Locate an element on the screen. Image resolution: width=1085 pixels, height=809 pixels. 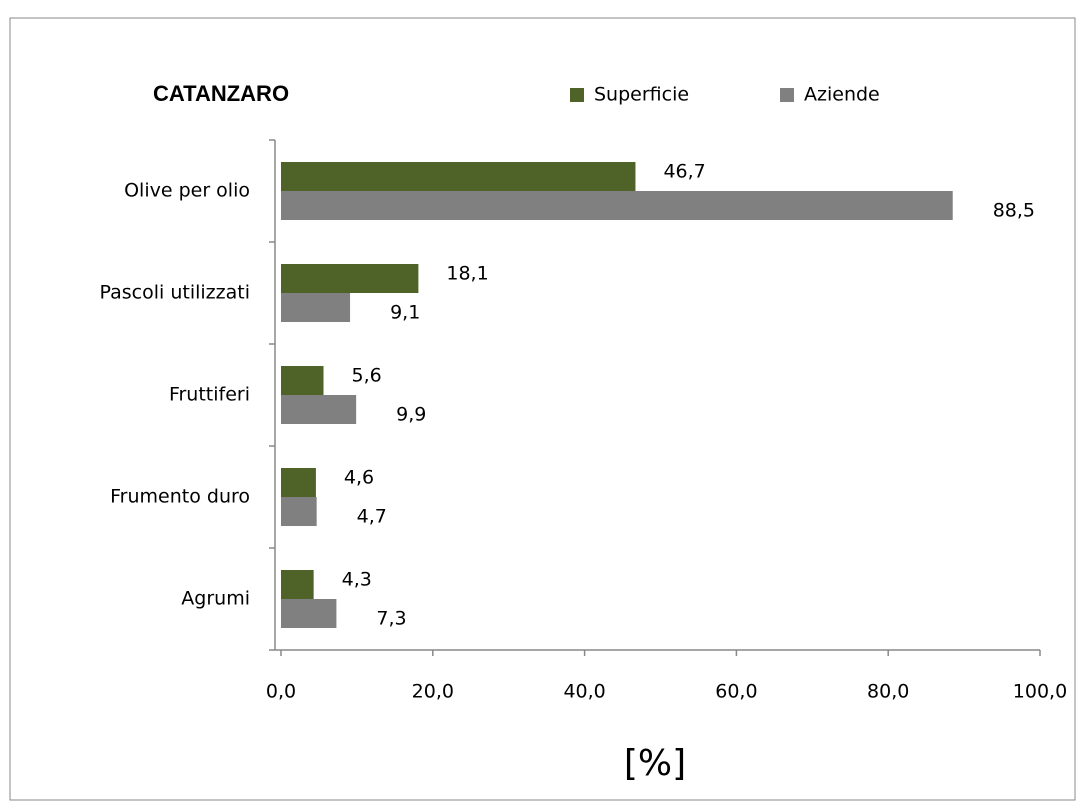
x-tick-label: 0,0 is located at coordinates (281, 692).